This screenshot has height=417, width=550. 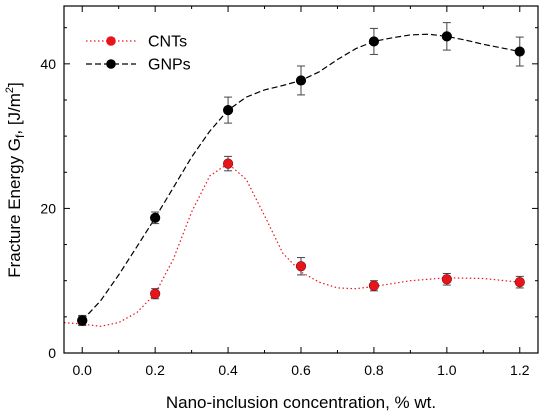 What do you see at coordinates (520, 370) in the screenshot?
I see `x-tick-label: 1.2` at bounding box center [520, 370].